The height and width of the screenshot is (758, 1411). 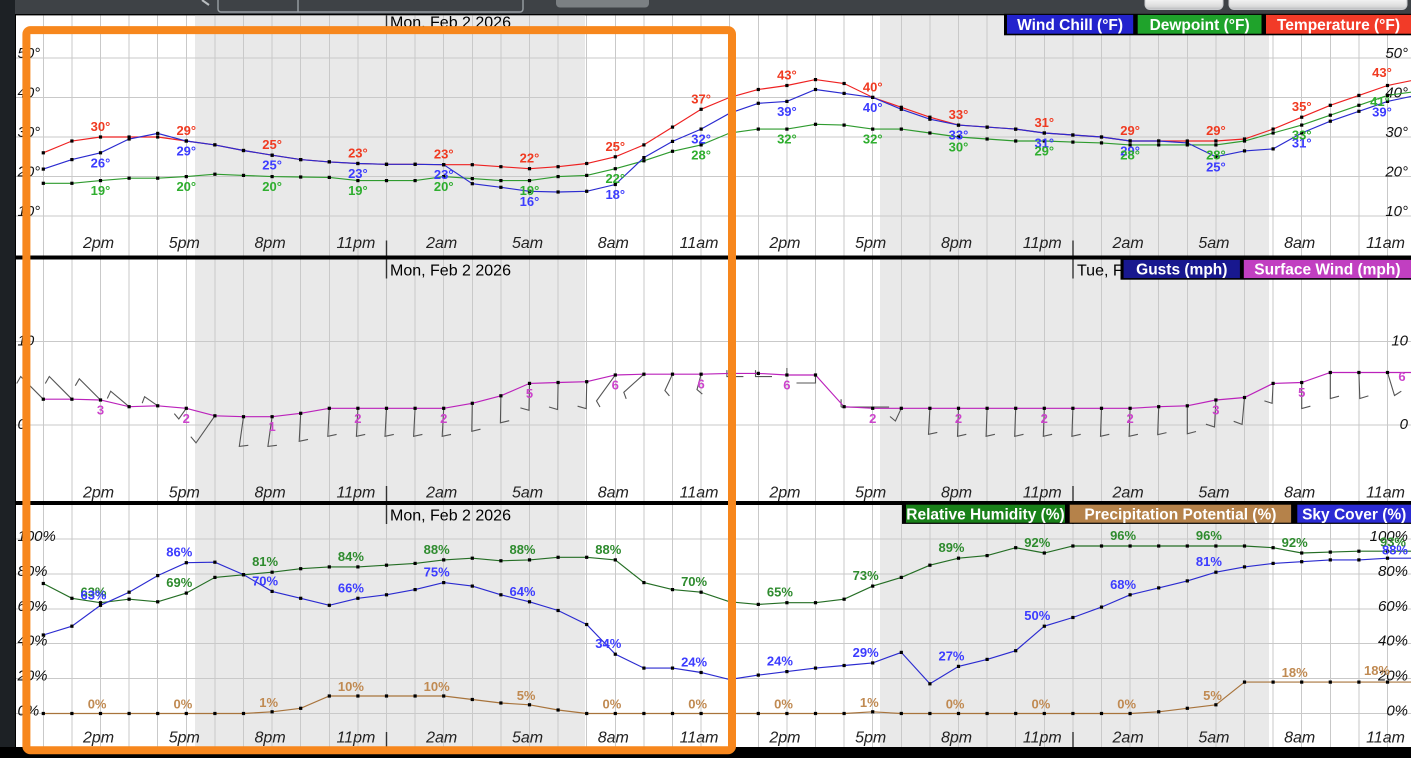 I want to click on svg-text: 30°, so click(x=101, y=126).